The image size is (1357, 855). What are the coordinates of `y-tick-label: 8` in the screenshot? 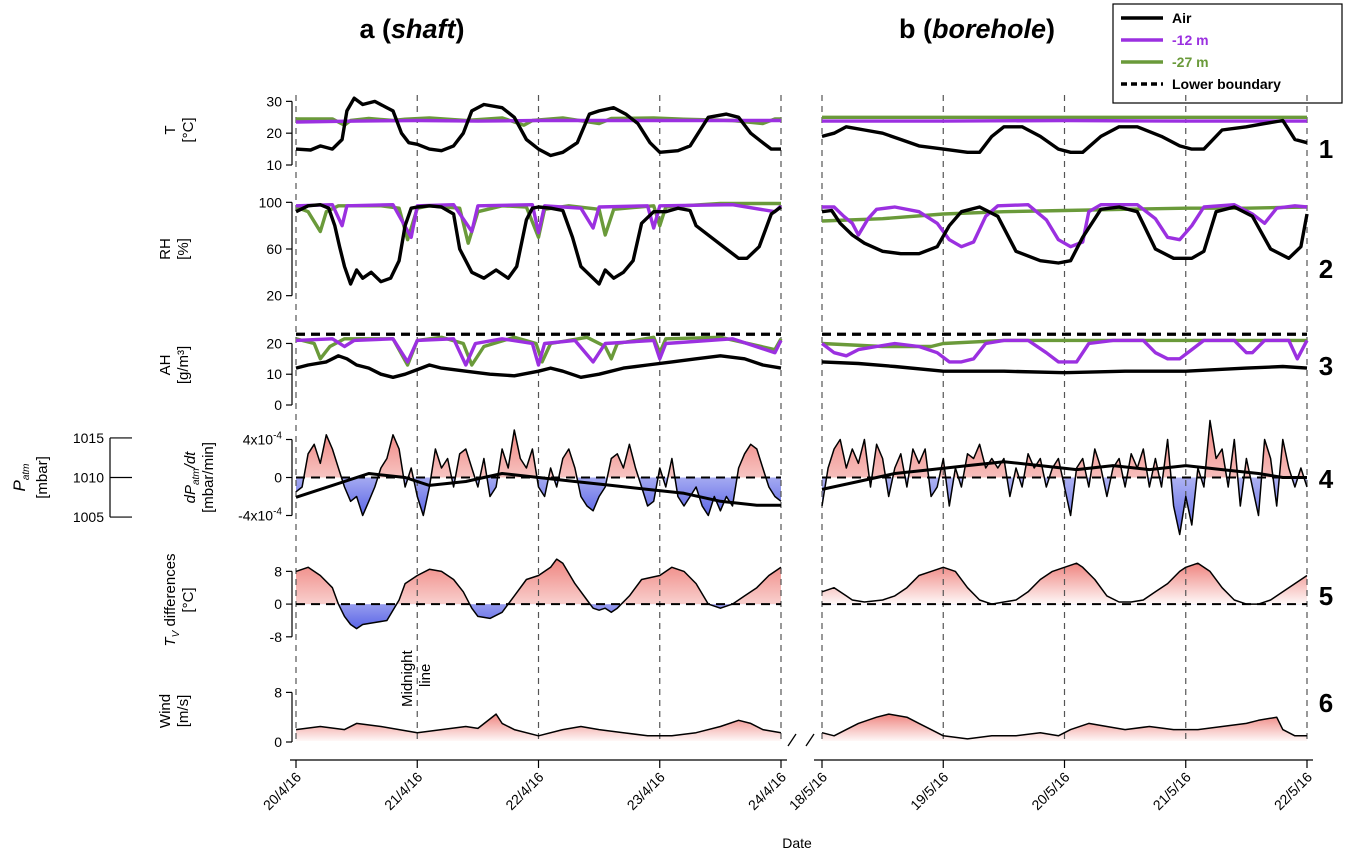 It's located at (278, 692).